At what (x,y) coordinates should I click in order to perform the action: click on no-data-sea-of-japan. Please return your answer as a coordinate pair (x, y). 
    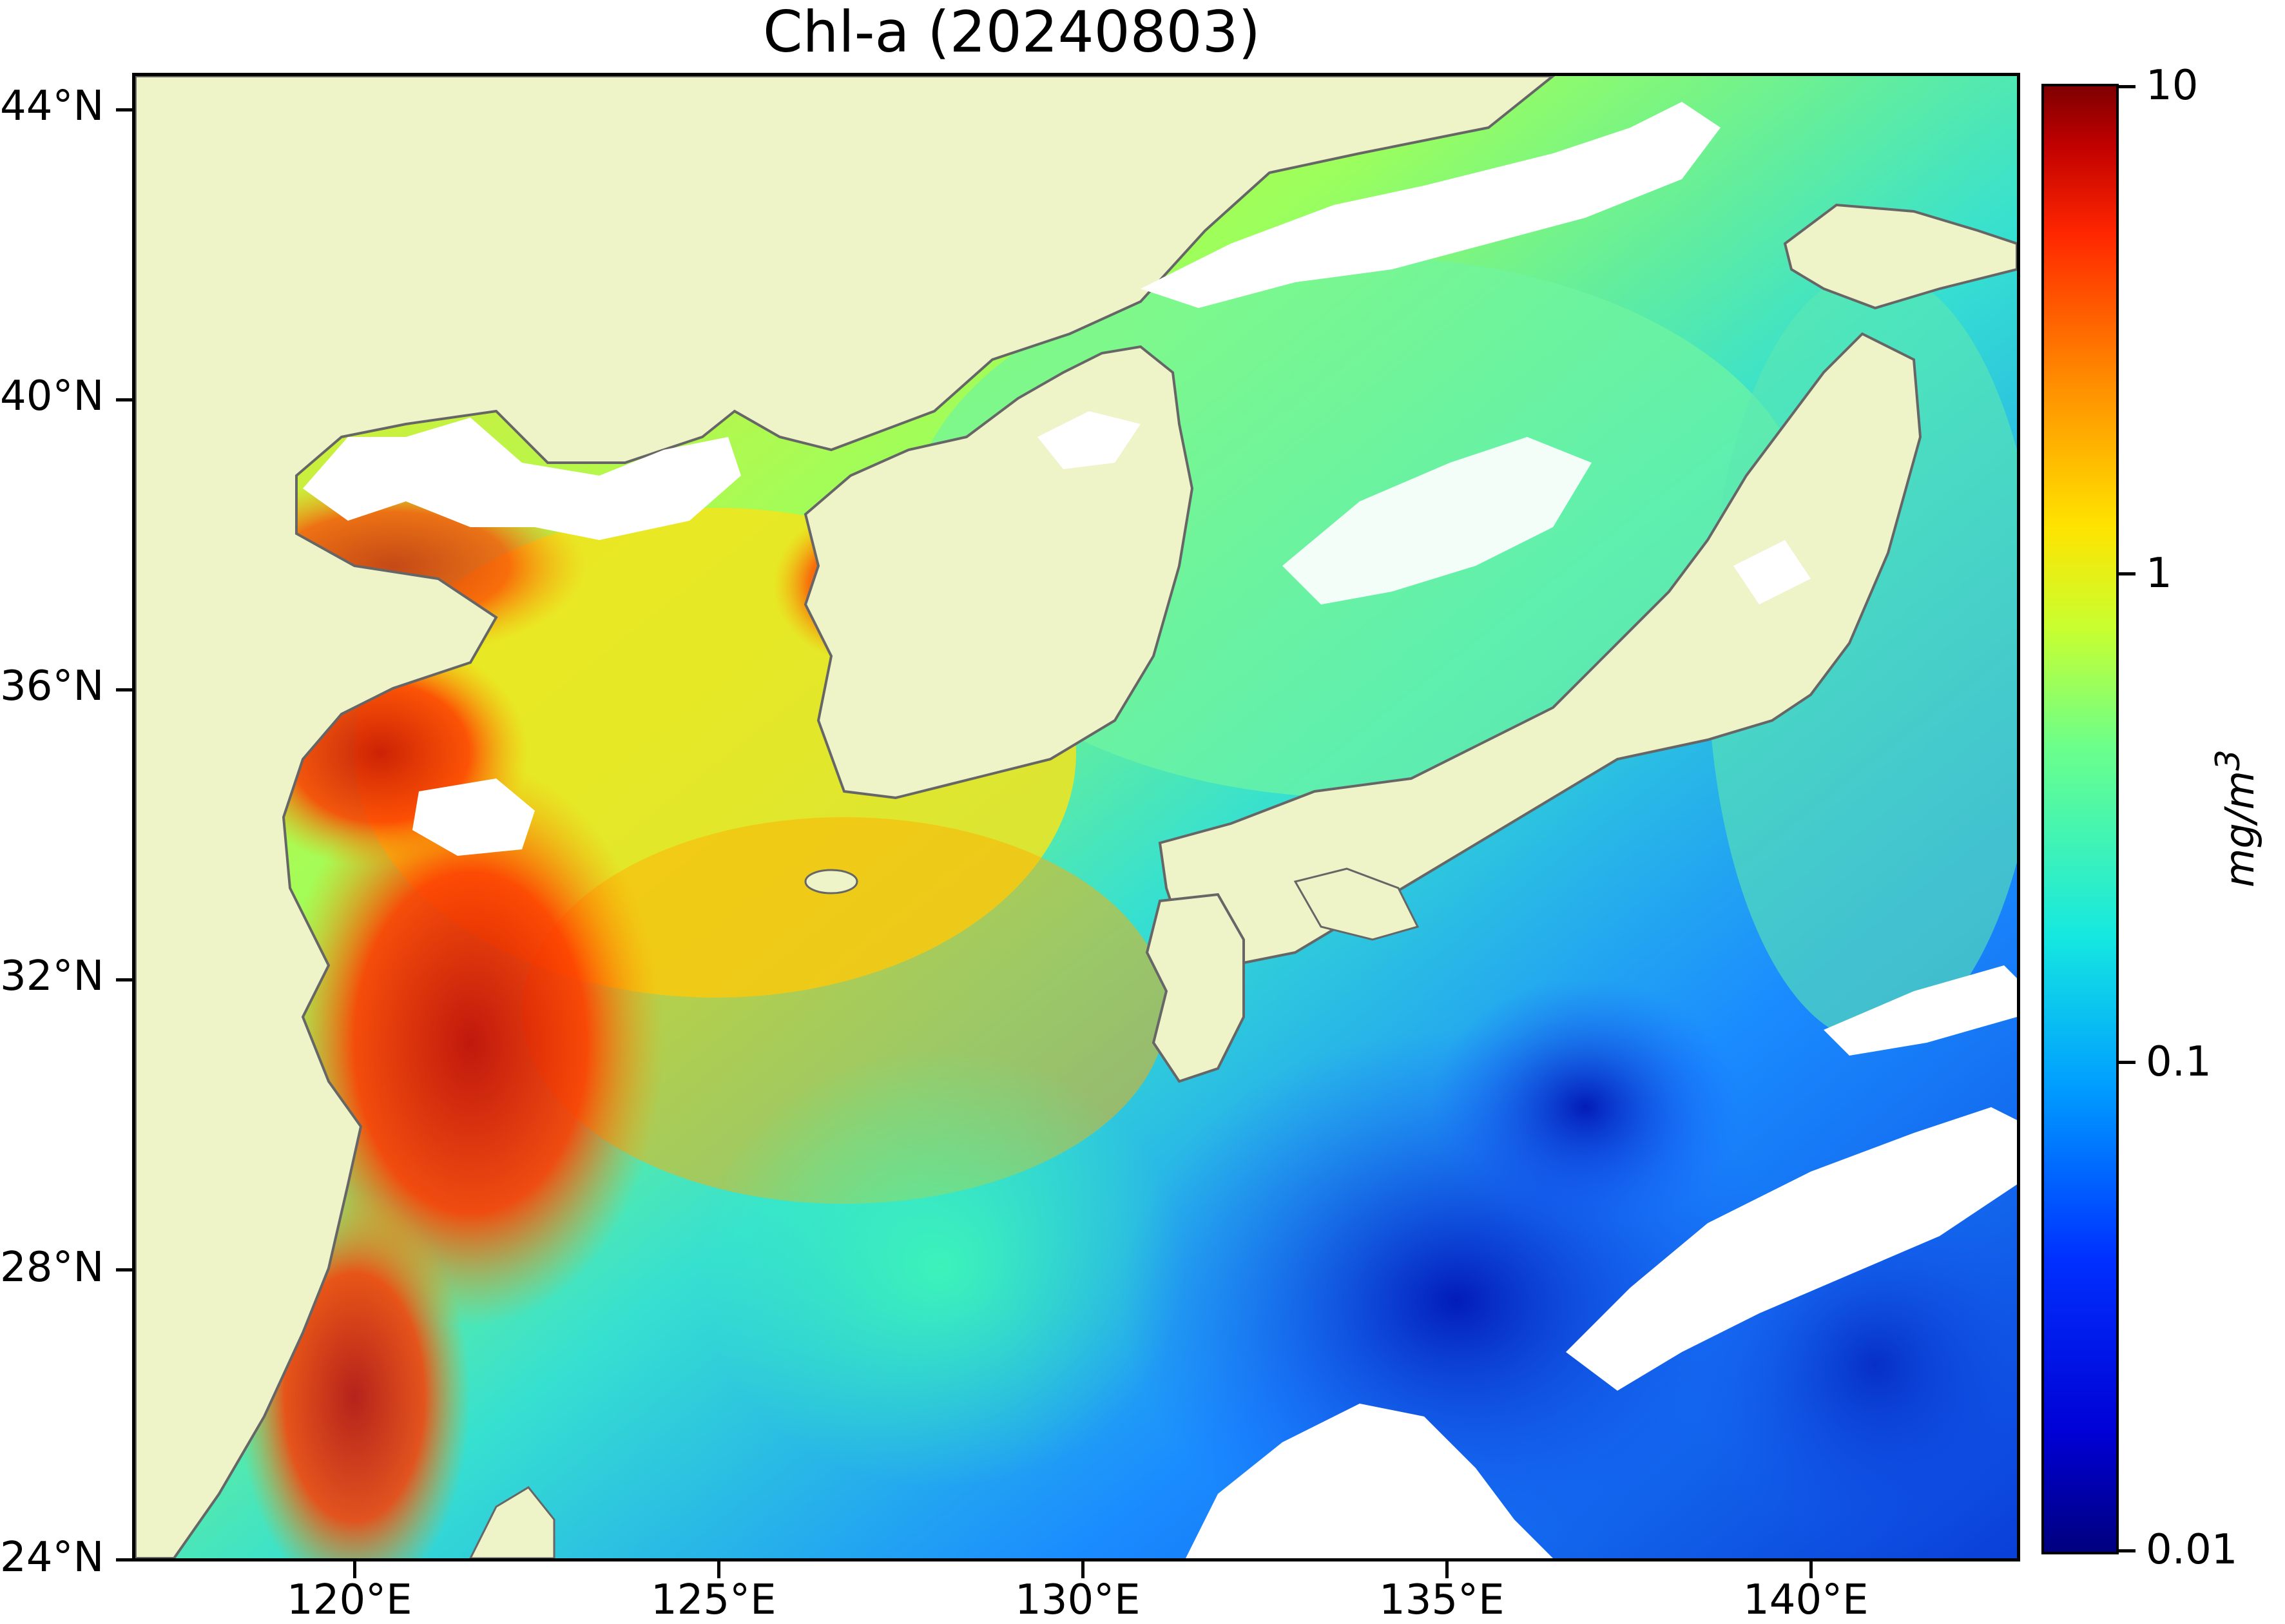
    Looking at the image, I should click on (1437, 521).